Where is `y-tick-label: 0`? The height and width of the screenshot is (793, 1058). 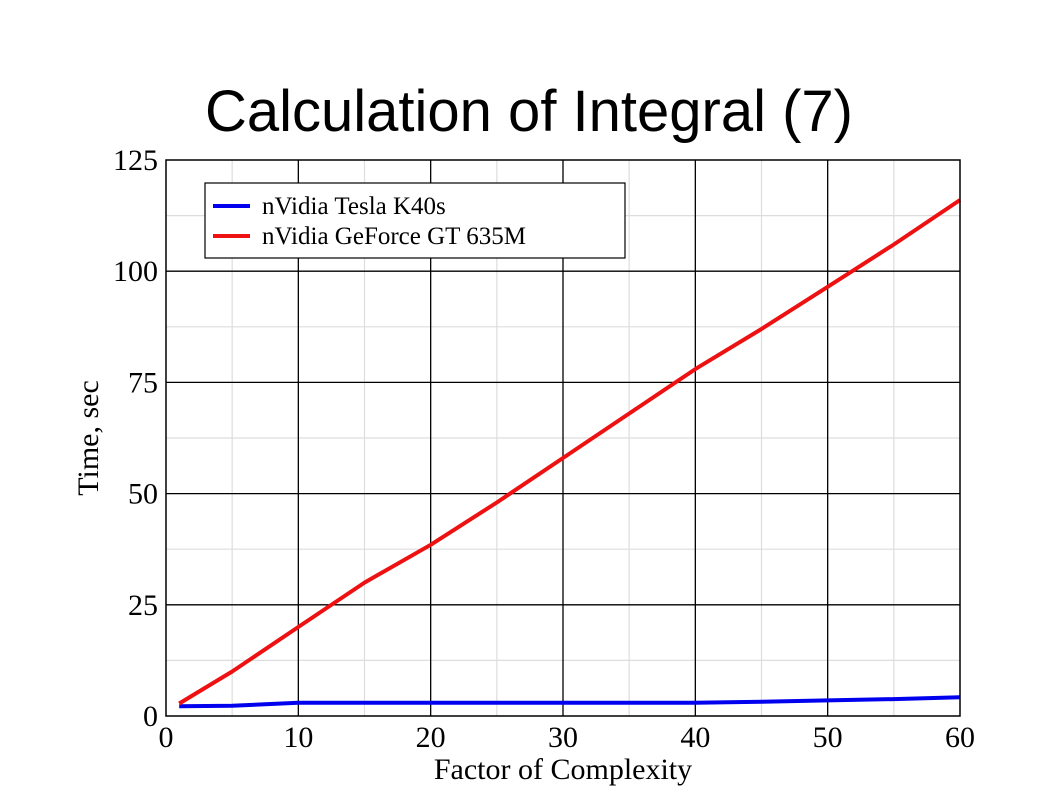
y-tick-label: 0 is located at coordinates (150, 716).